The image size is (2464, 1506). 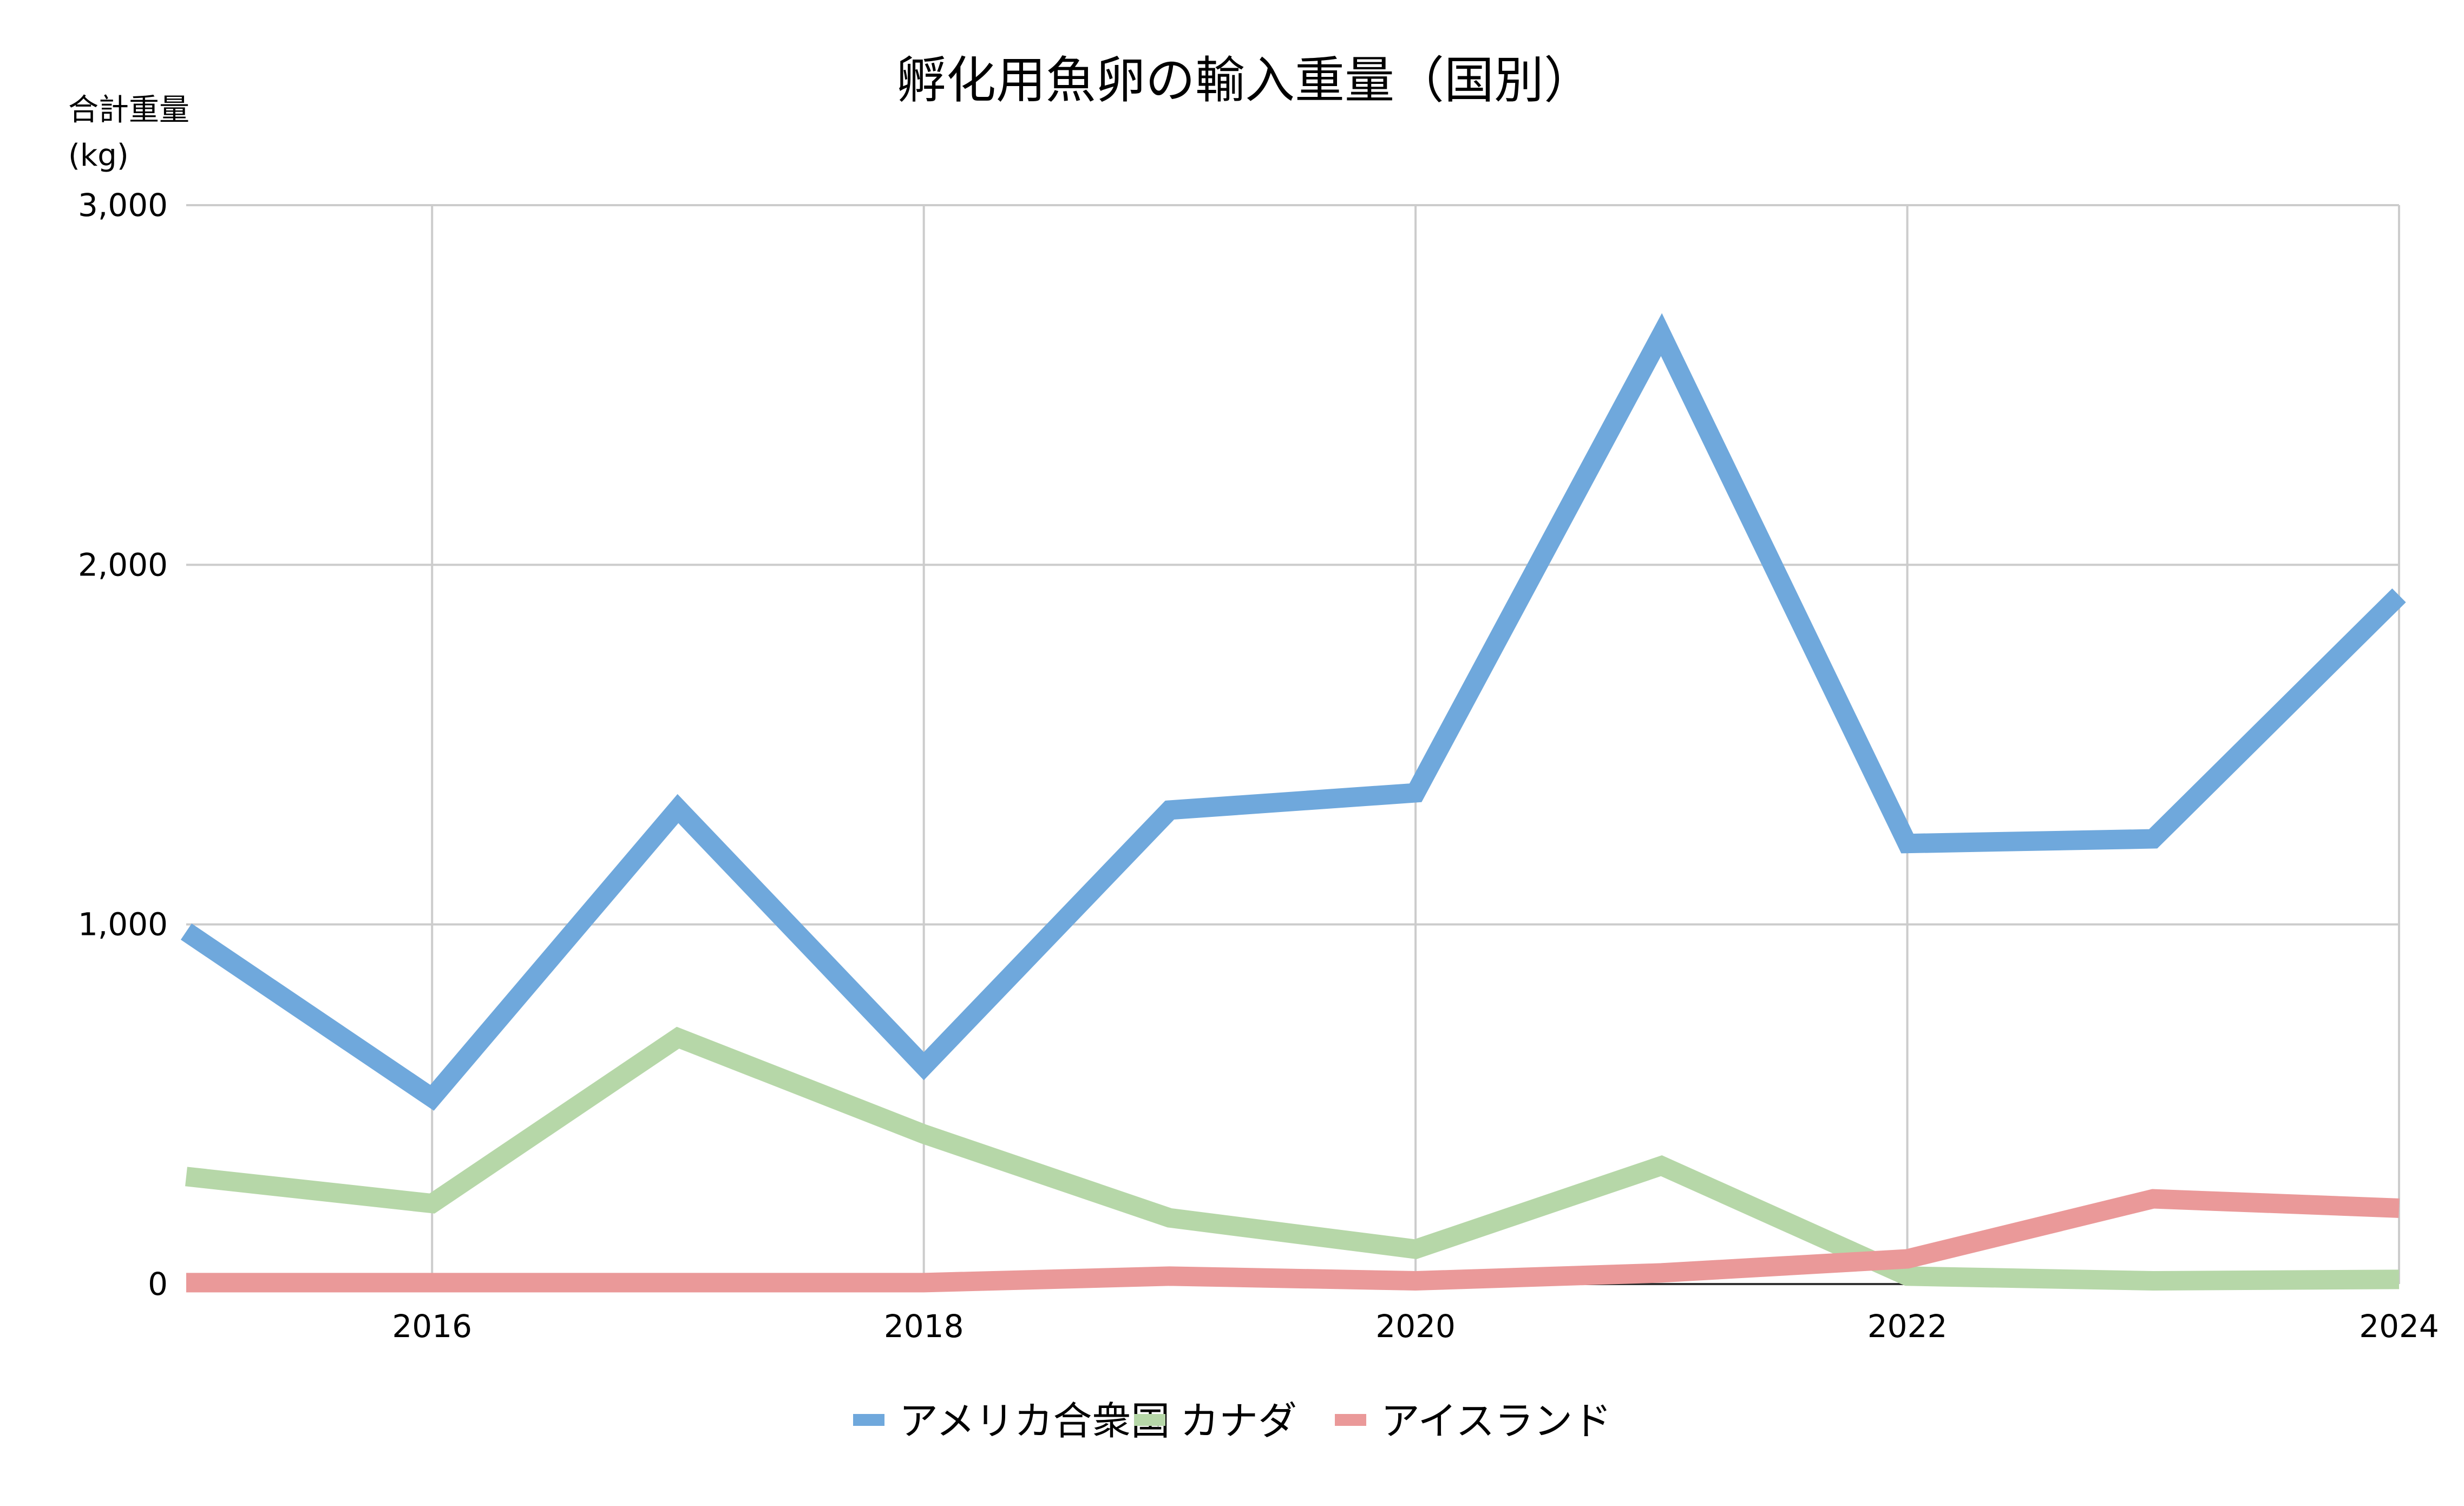 I want to click on legend: アメリカ合衆国 カナダ アイスランド, so click(x=1232, y=1421).